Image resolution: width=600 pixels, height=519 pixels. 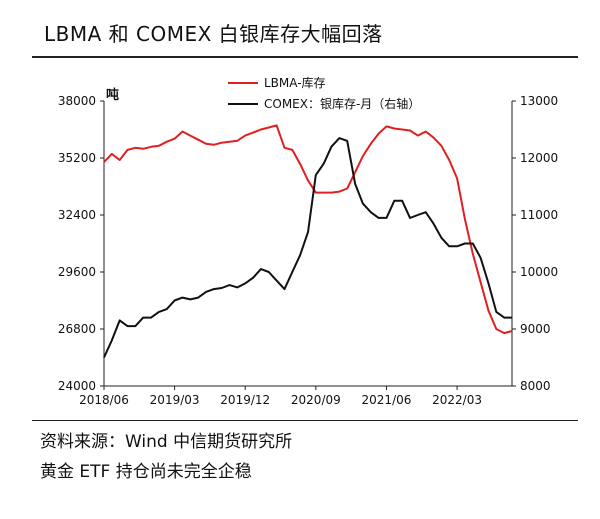 I want to click on footer-divider, so click(x=305, y=420).